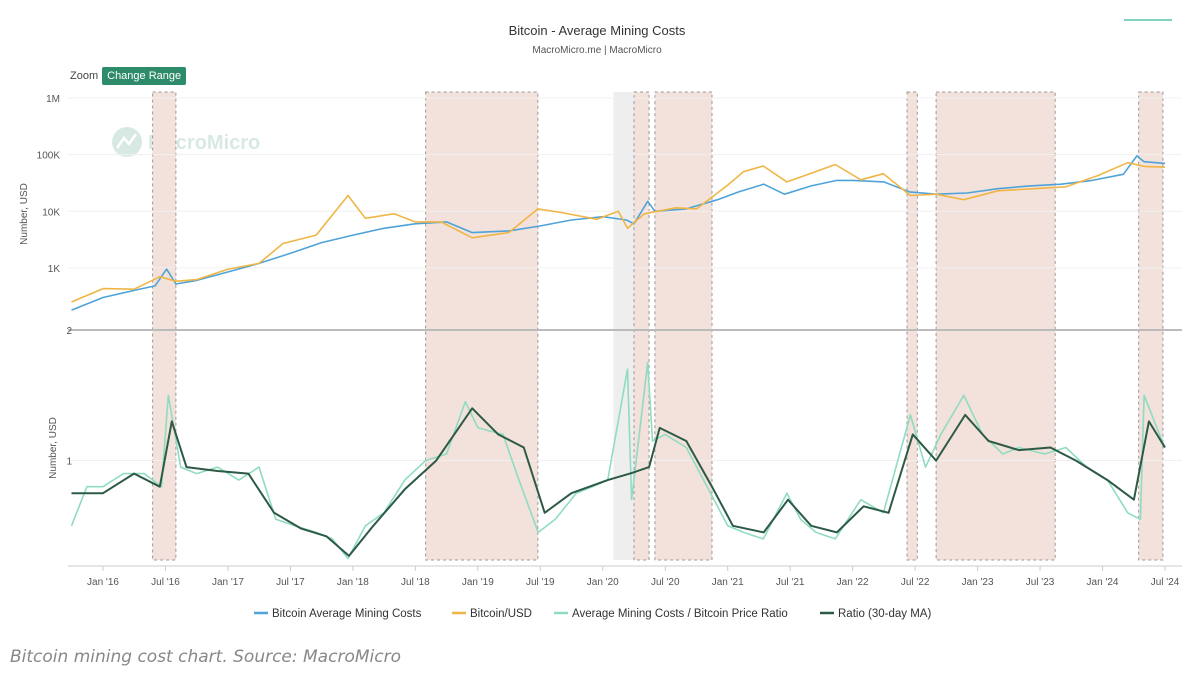 This screenshot has height=685, width=1200. I want to click on x-tick-label: Jan '20, so click(603, 582).